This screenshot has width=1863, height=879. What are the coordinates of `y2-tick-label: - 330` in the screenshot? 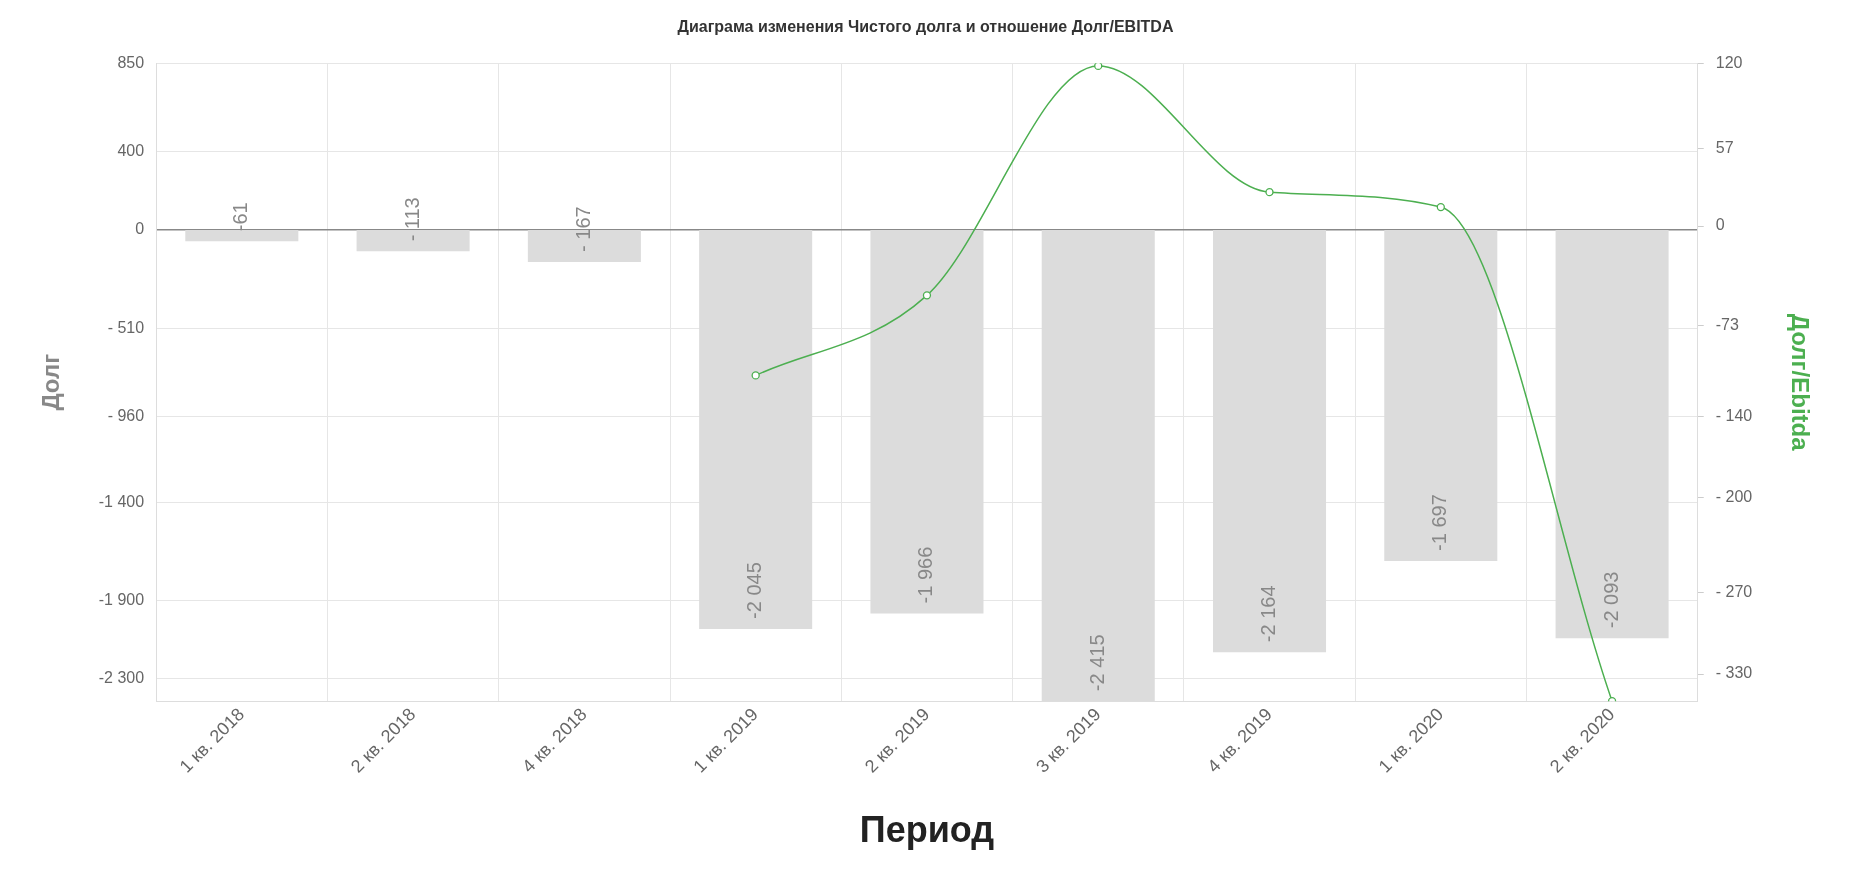 It's located at (1734, 673).